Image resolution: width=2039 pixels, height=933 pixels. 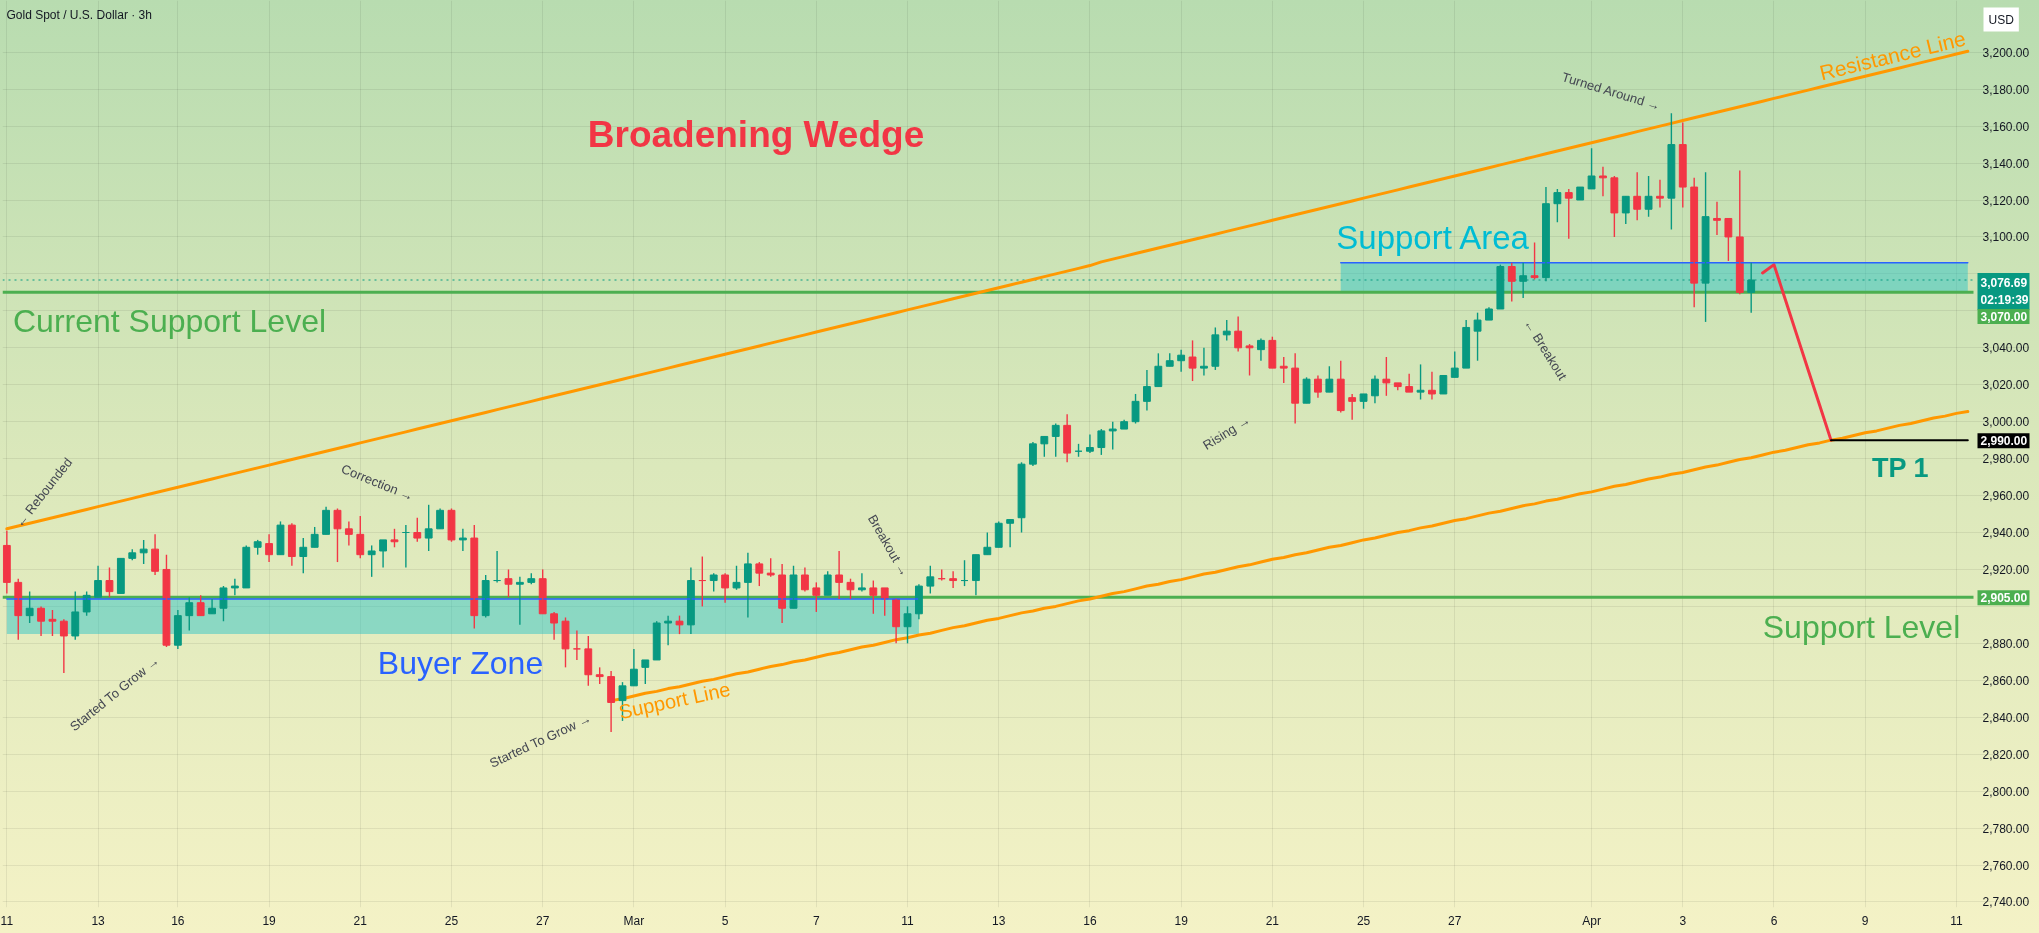 I want to click on x-tick-label: 3, so click(x=1683, y=920).